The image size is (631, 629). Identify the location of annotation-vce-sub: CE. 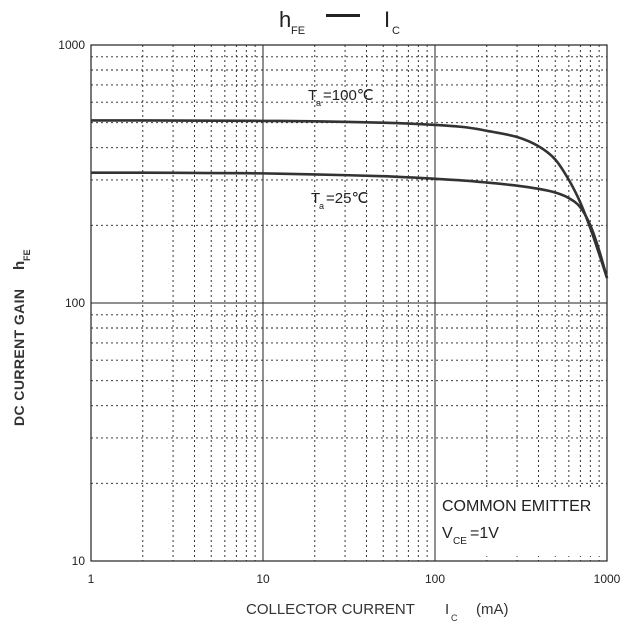
(460, 541).